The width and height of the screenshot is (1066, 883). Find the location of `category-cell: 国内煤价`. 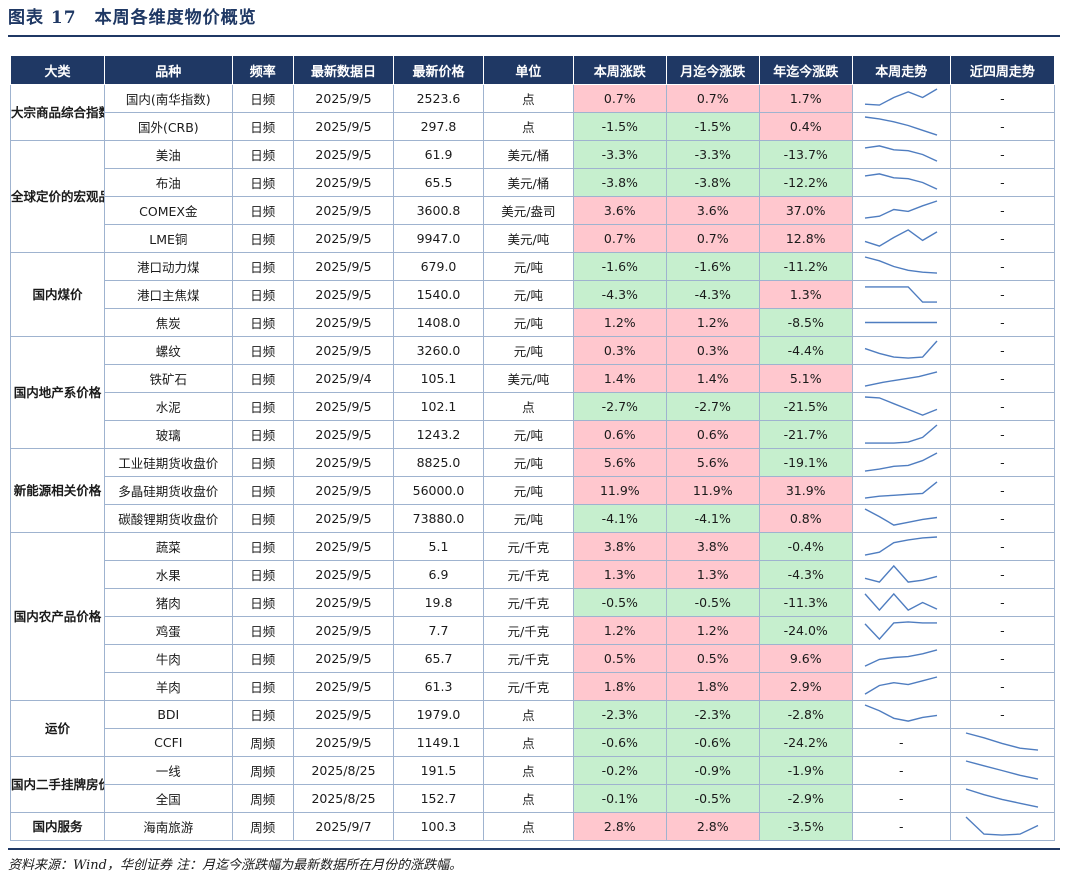

category-cell: 国内煤价 is located at coordinates (57, 294).